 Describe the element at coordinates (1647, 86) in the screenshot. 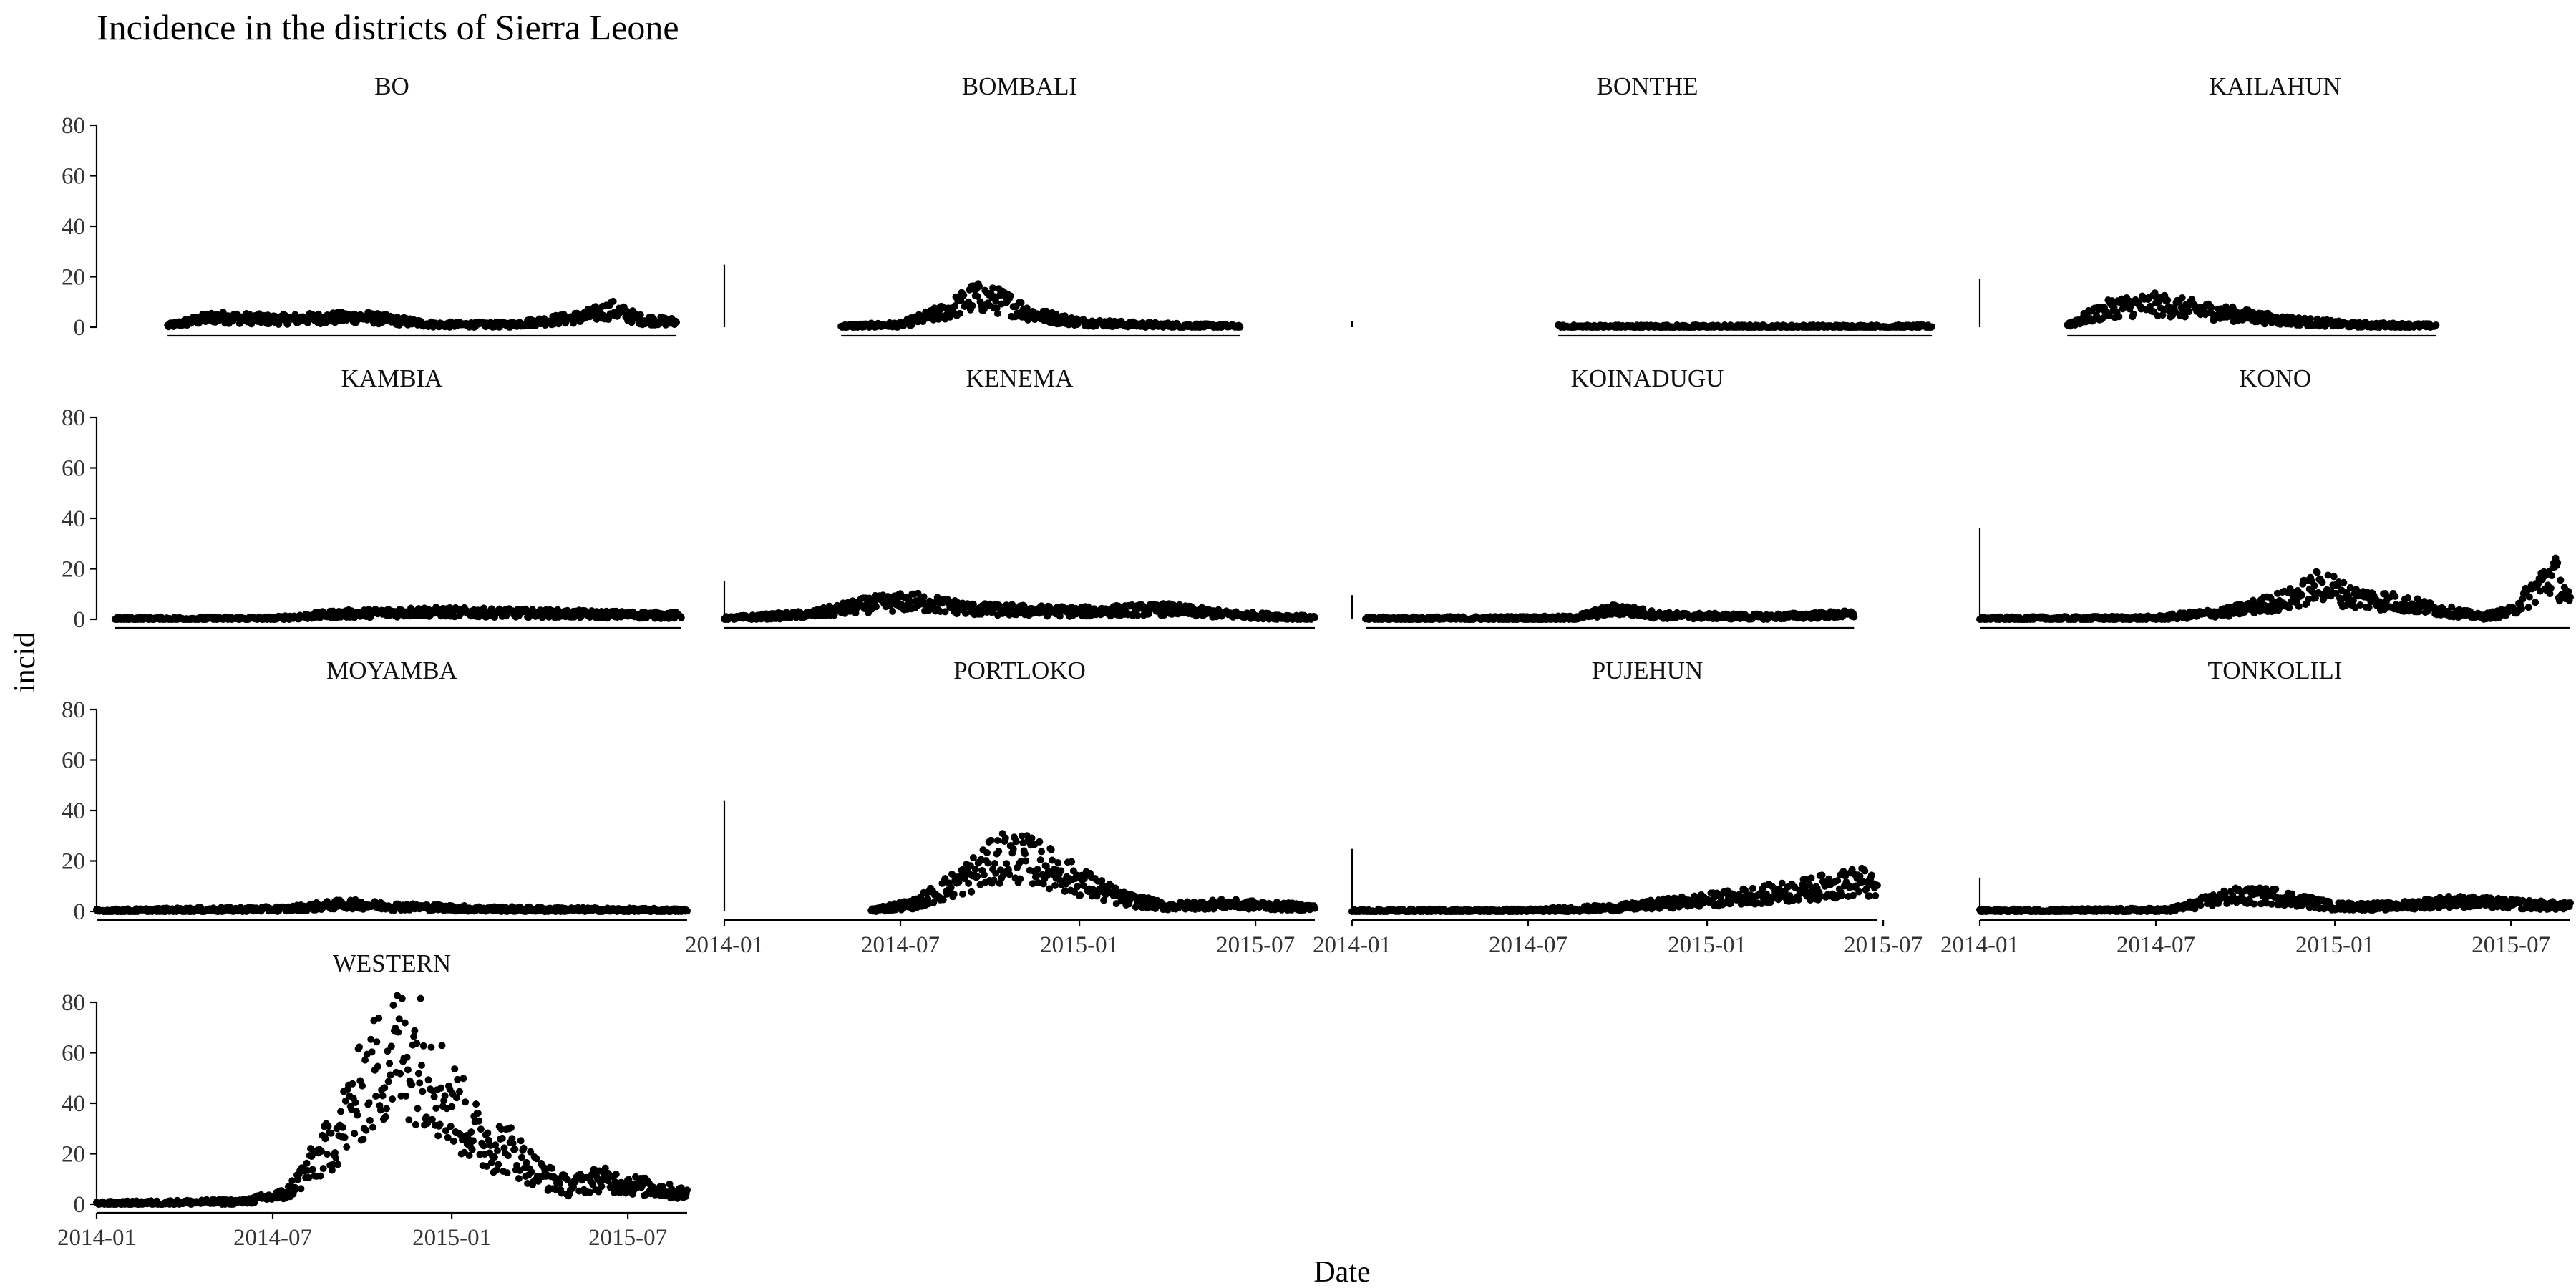

I see `strip-label: BONTHE` at that location.